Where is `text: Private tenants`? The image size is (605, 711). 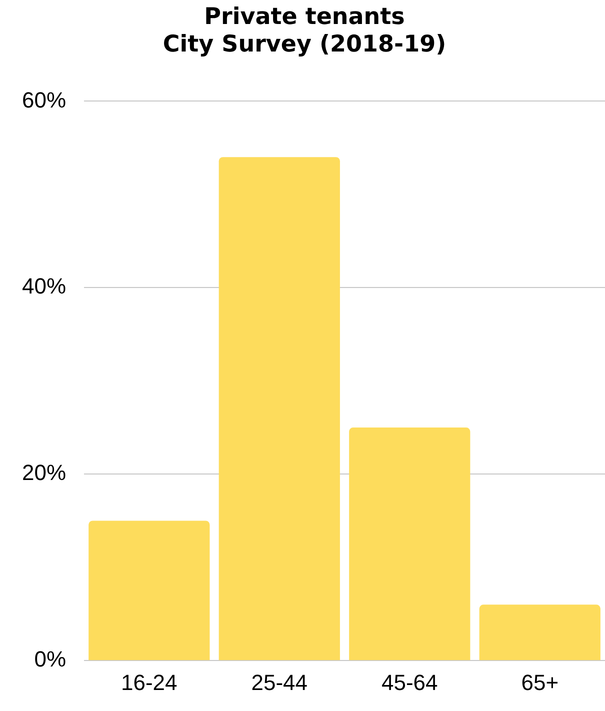 text: Private tenants is located at coordinates (304, 17).